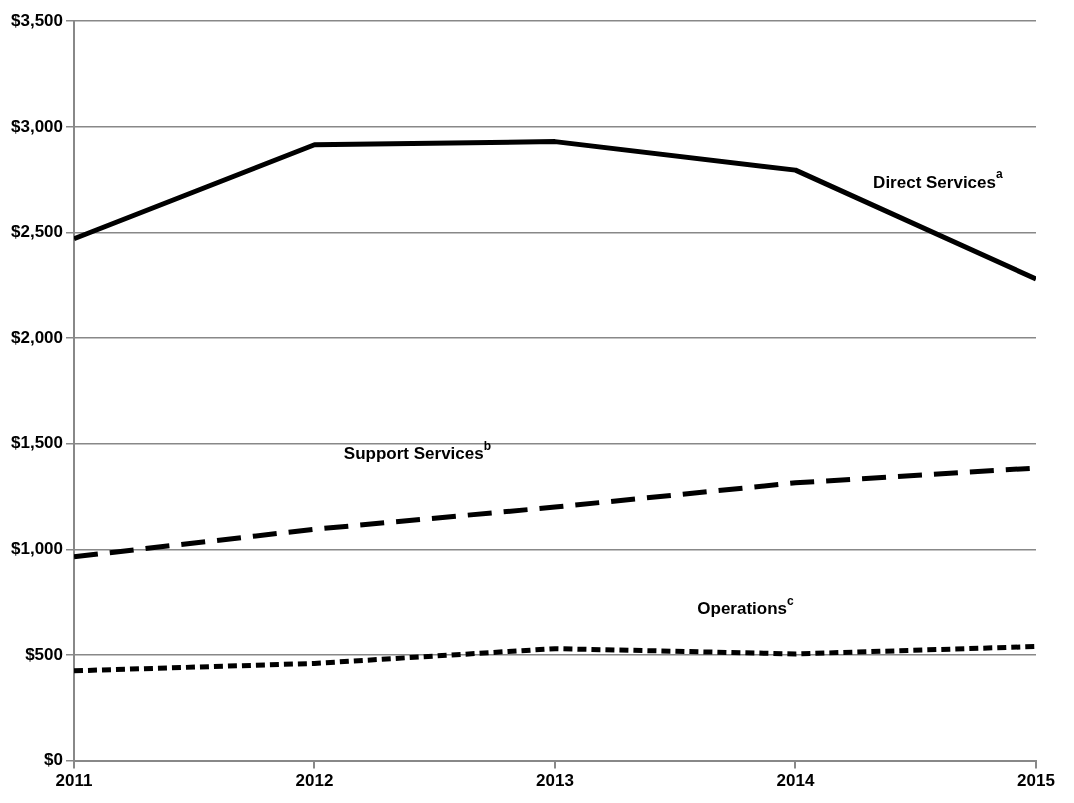  I want to click on x-tick-label: 2011, so click(74, 781).